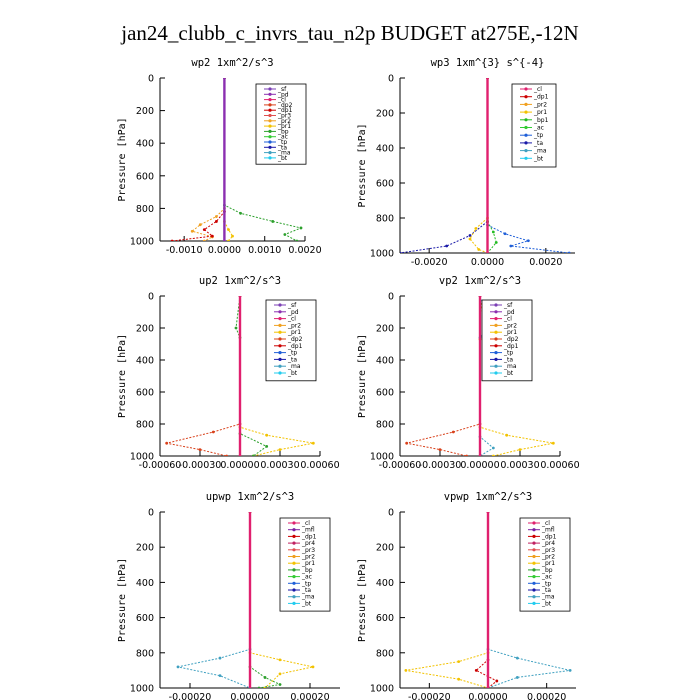 Image resolution: width=700 pixels, height=700 pixels. I want to click on y-tick-label: 800, so click(385, 653).